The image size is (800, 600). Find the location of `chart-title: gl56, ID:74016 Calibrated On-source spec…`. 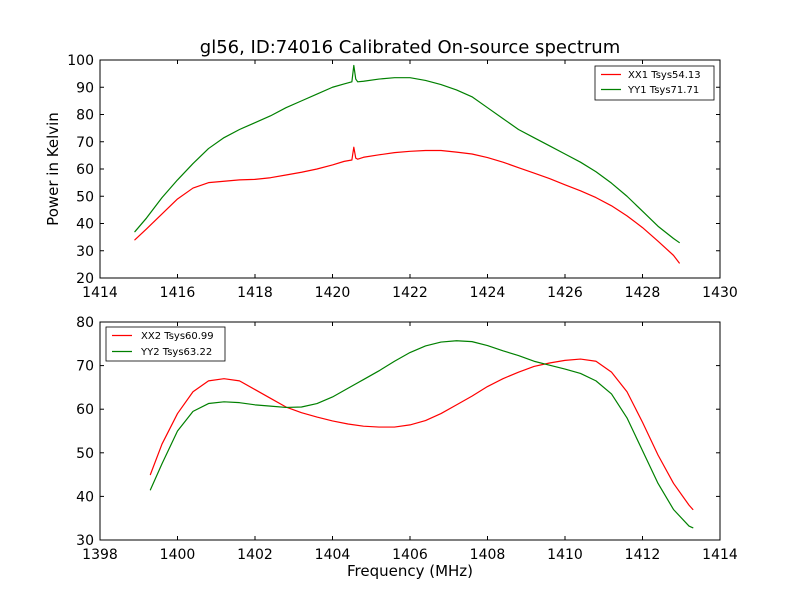

chart-title: gl56, ID:74016 Calibrated On-source spec… is located at coordinates (410, 47).